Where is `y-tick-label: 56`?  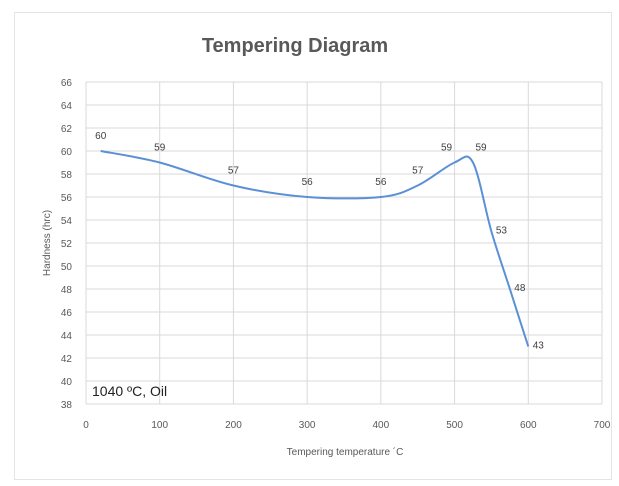 y-tick-label: 56 is located at coordinates (67, 198).